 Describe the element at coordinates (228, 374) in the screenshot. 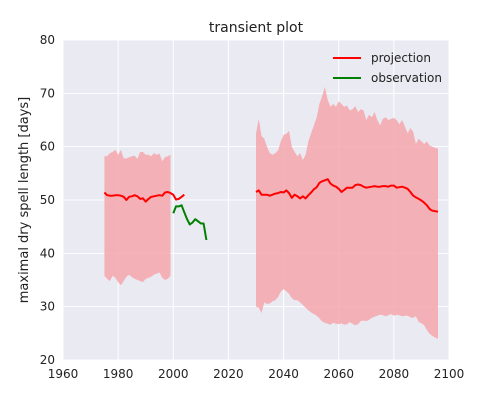

I see `x-tick-label: 2020` at that location.